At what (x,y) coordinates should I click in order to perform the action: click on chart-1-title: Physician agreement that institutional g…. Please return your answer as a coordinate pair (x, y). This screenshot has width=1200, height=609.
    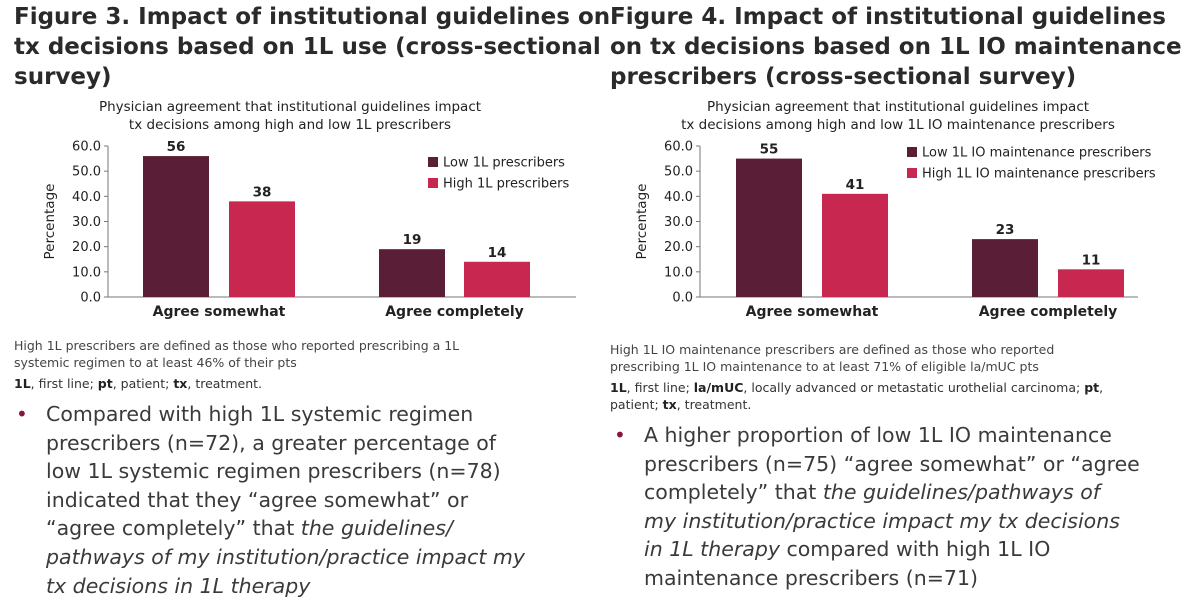
    Looking at the image, I should click on (290, 116).